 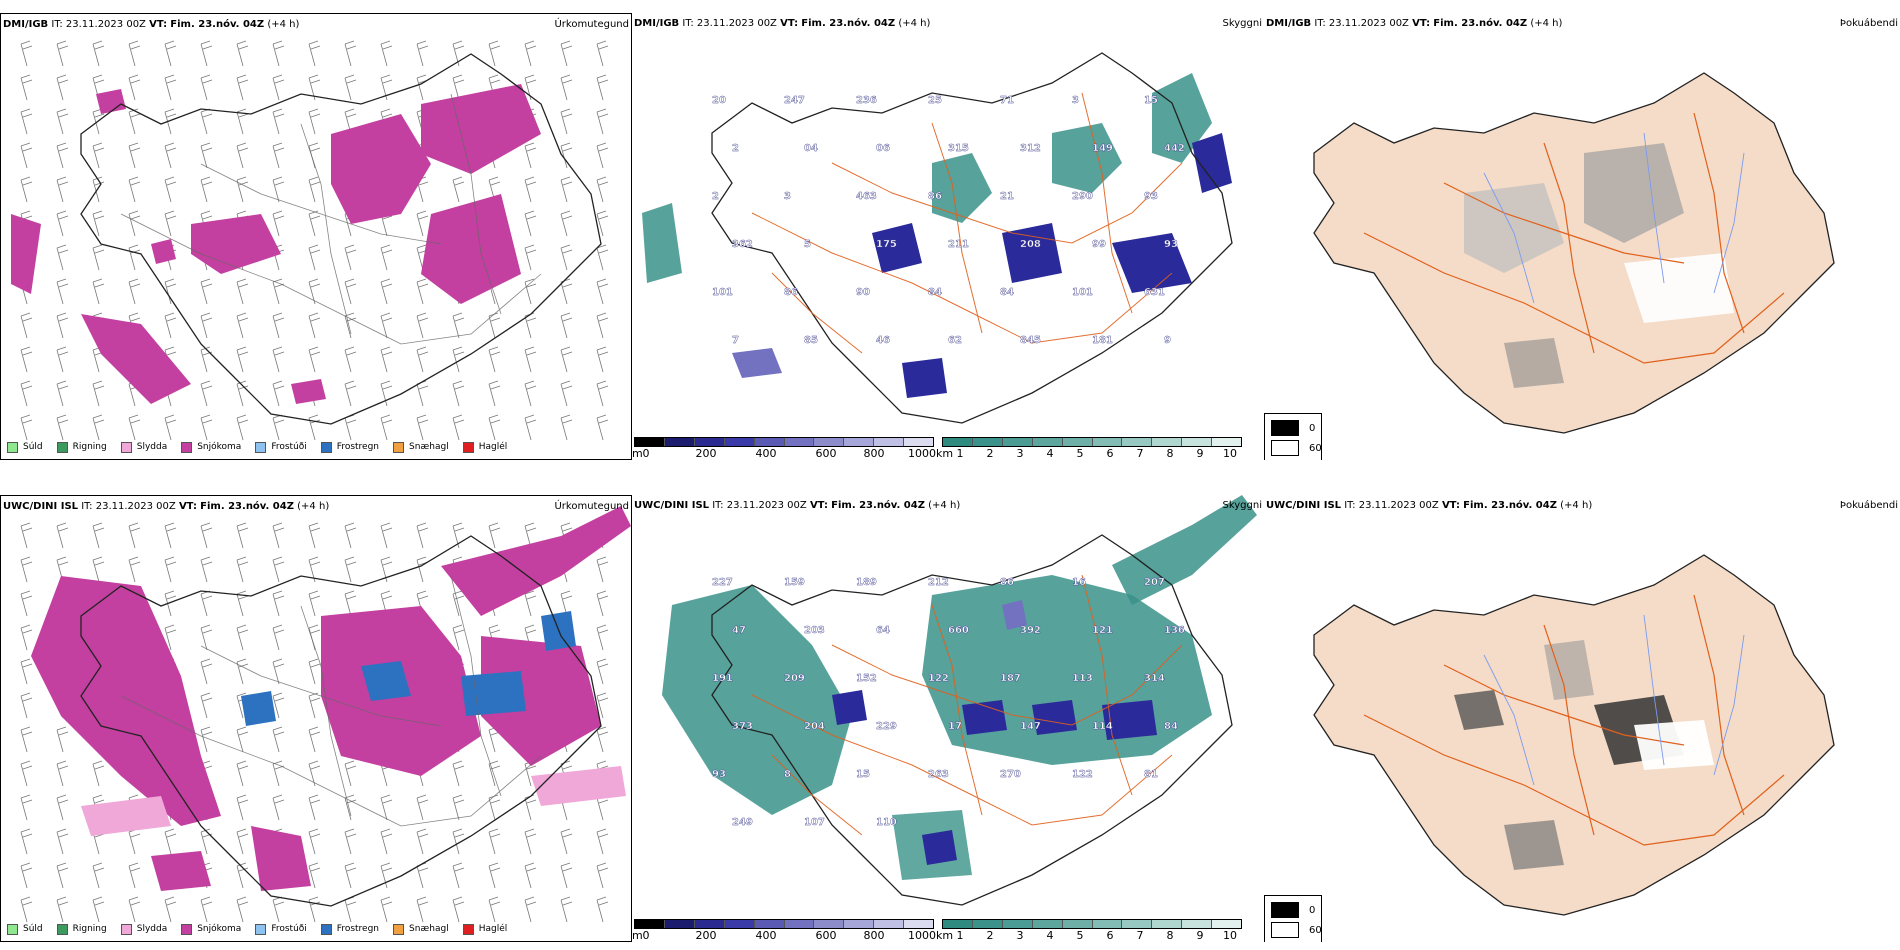 What do you see at coordinates (944, 505) in the screenshot?
I see `lead-time: (+4 h)` at bounding box center [944, 505].